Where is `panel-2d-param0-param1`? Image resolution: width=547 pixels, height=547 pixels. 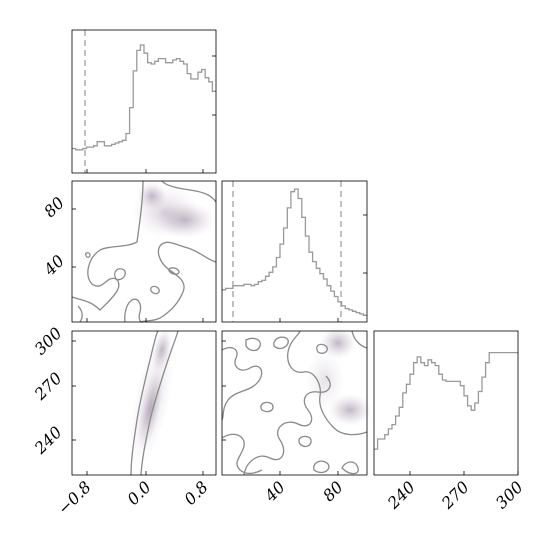 panel-2d-param0-param1 is located at coordinates (144, 251).